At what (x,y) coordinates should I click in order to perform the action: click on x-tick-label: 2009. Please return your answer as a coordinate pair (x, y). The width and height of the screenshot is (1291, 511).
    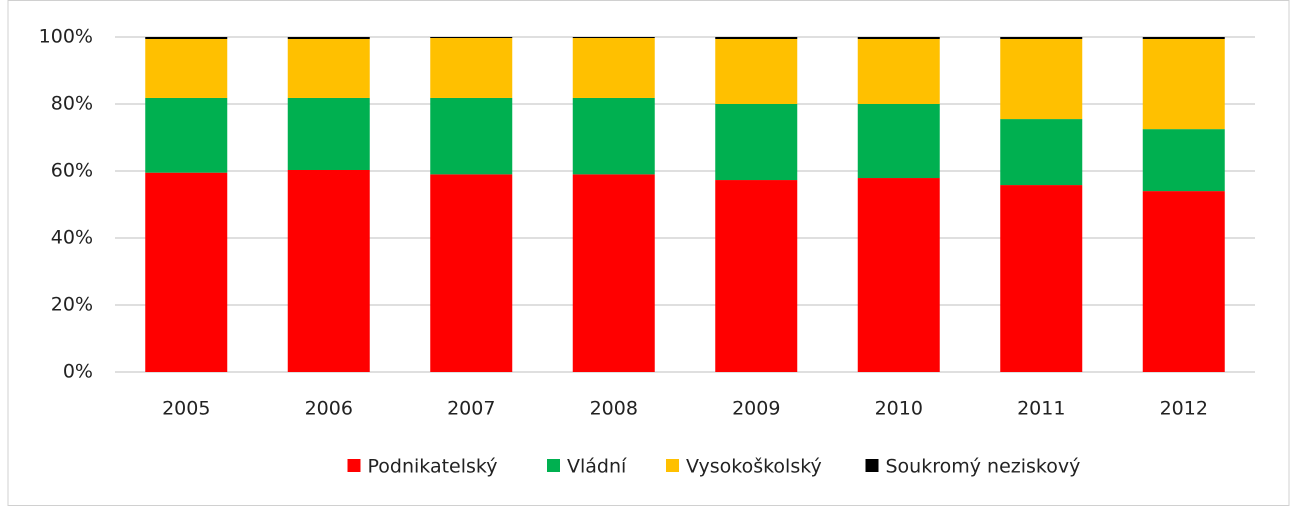
    Looking at the image, I should click on (756, 409).